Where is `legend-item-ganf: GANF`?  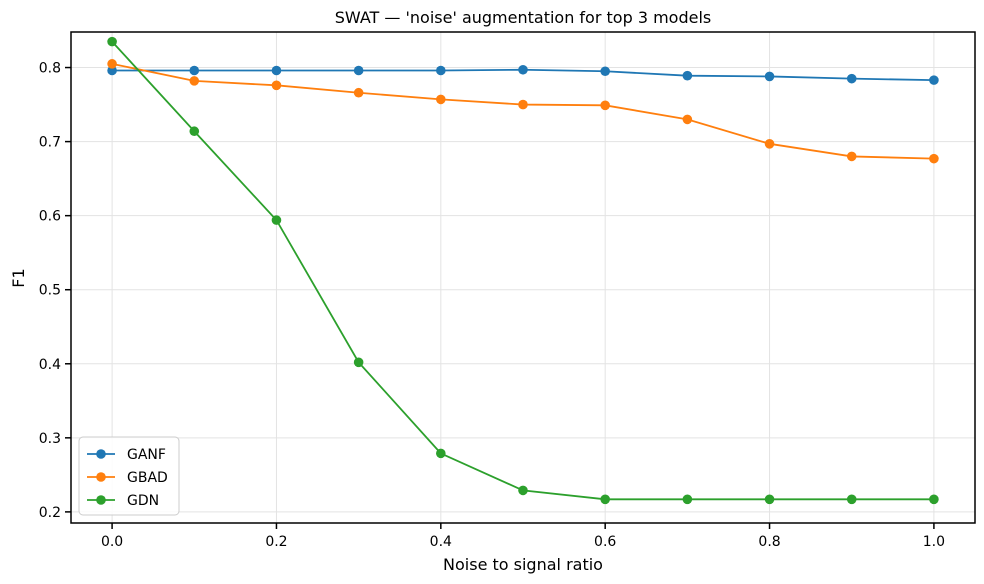 legend-item-ganf: GANF is located at coordinates (126, 455).